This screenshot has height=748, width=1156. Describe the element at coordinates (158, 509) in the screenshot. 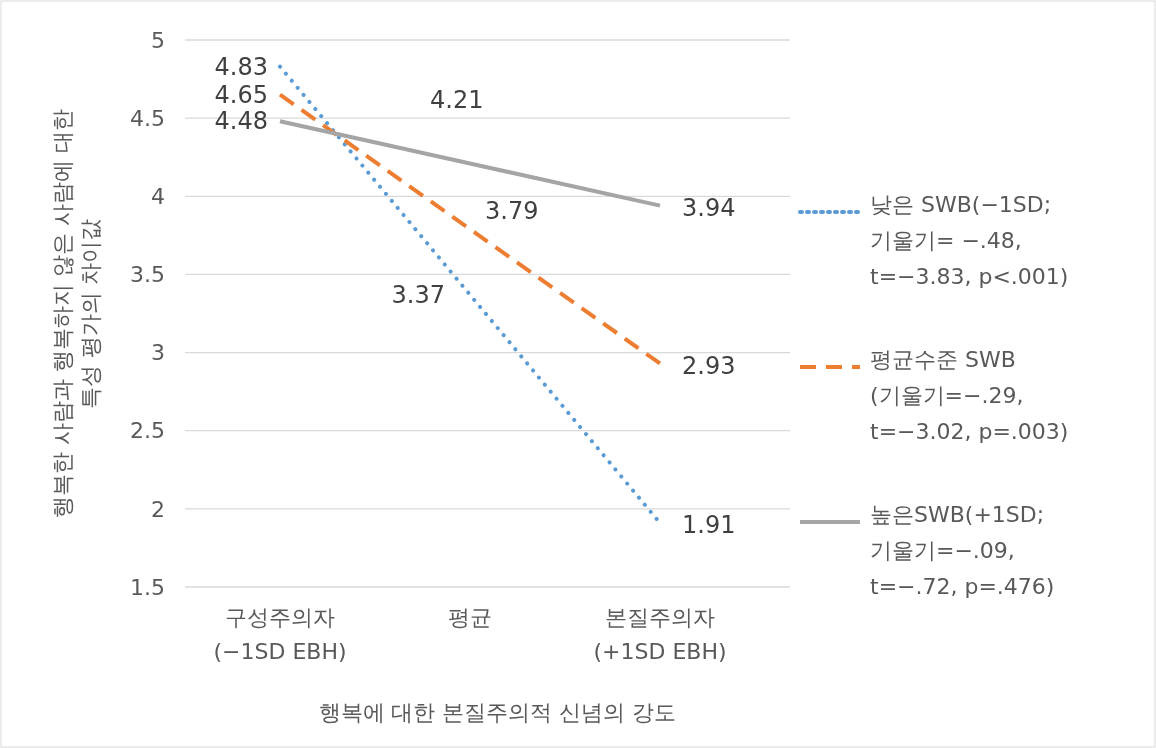

I see `y-tick-label: 2` at that location.